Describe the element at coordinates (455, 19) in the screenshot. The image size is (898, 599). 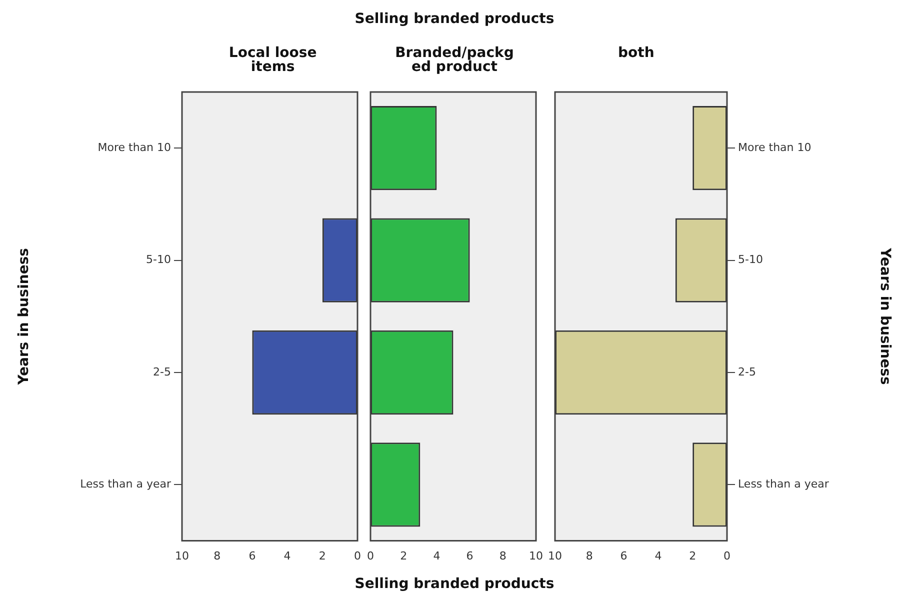
I see `chart-subtitle: Selling branded products` at that location.